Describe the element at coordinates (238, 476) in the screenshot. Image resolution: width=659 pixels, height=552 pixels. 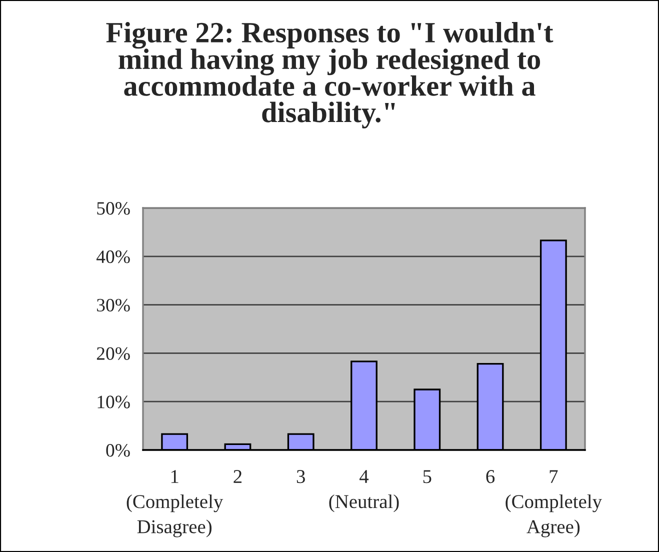
I see `x-tick-label: 2` at that location.